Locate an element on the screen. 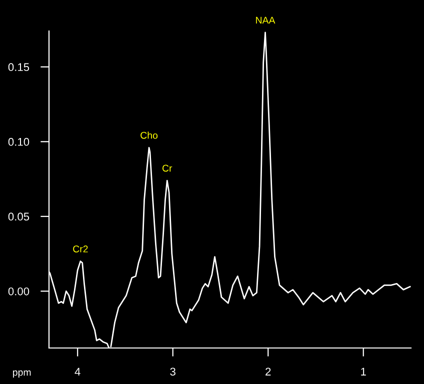 The width and height of the screenshot is (424, 384). x-tick-label: 4 is located at coordinates (77, 372).